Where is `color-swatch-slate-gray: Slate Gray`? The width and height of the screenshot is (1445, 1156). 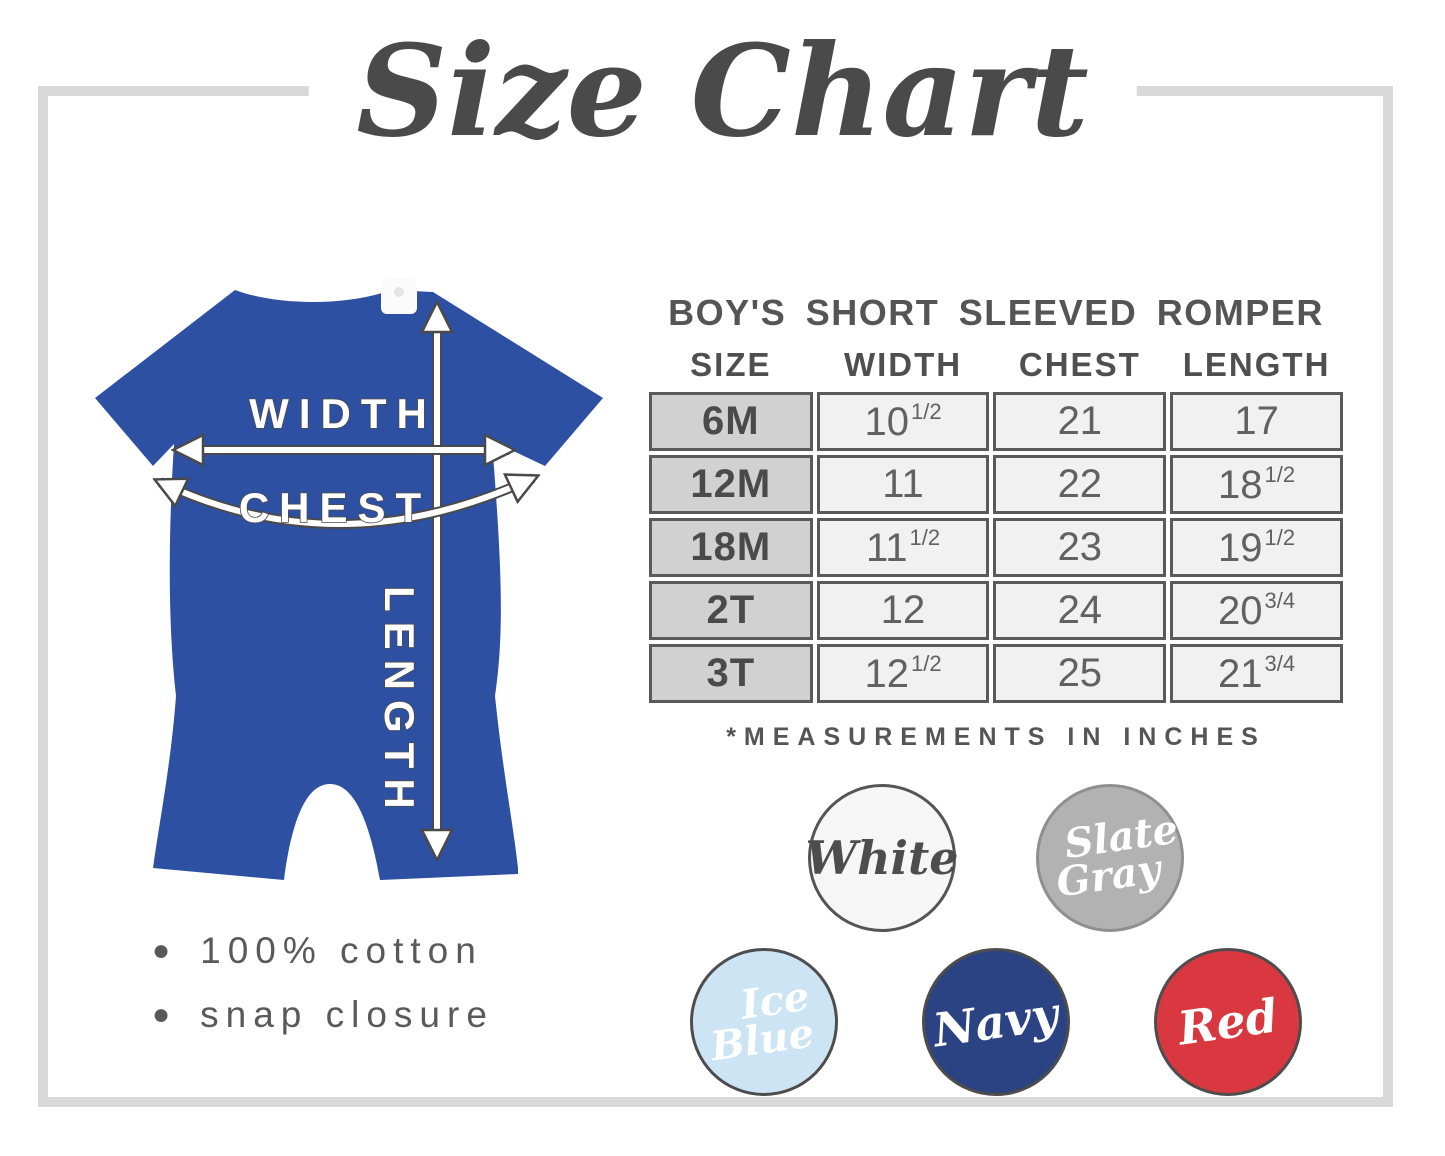 color-swatch-slate-gray: Slate Gray is located at coordinates (1110, 858).